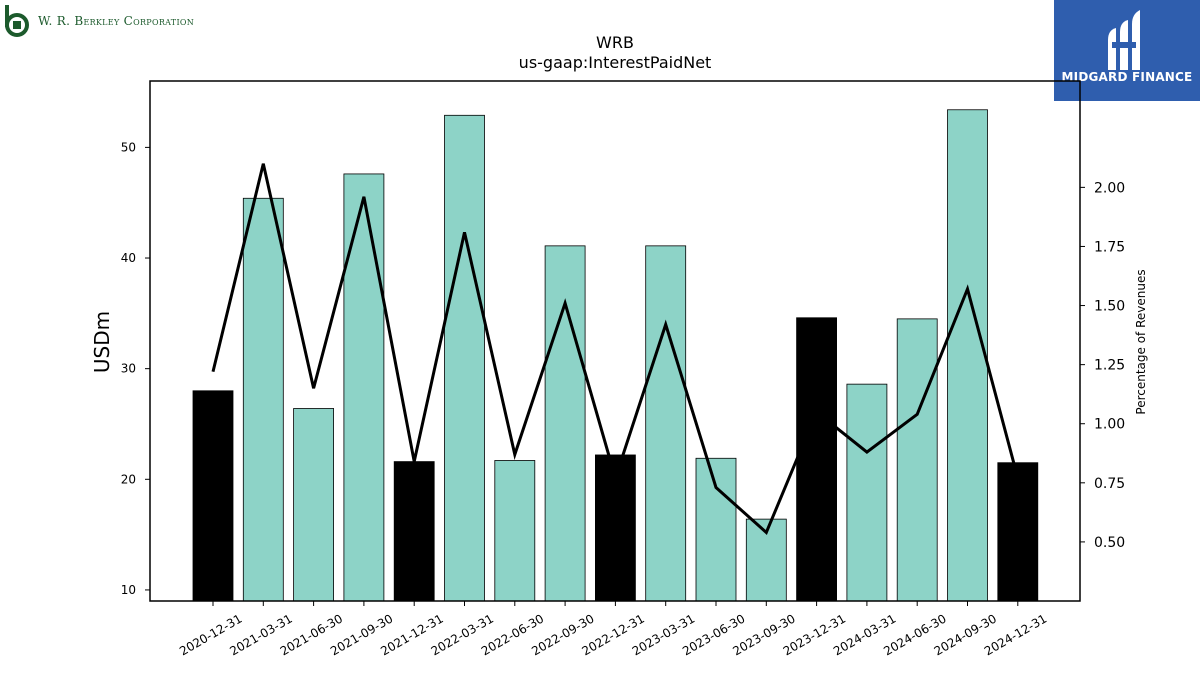  I want to click on brand-logo: MIDGARD FINANCE, so click(1127, 50).